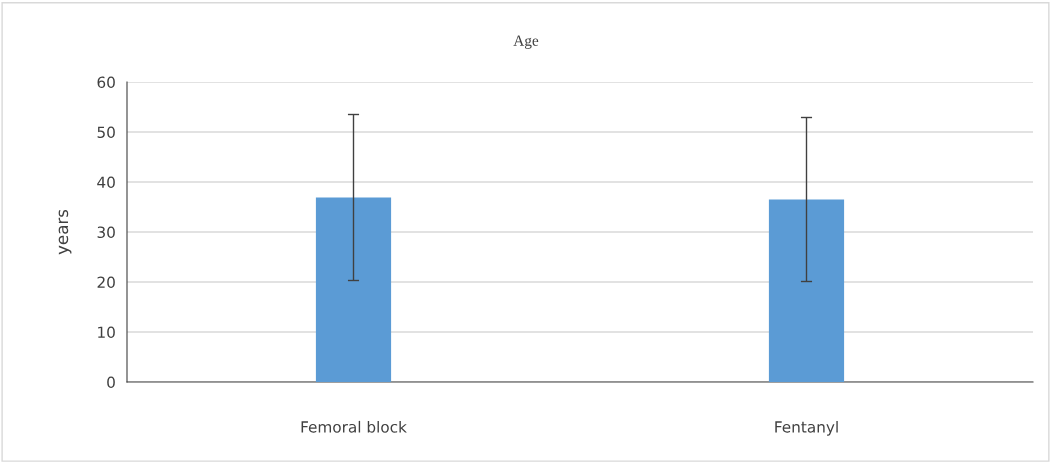 The image size is (1052, 463). I want to click on x-tick-label: Femoral block, so click(354, 426).